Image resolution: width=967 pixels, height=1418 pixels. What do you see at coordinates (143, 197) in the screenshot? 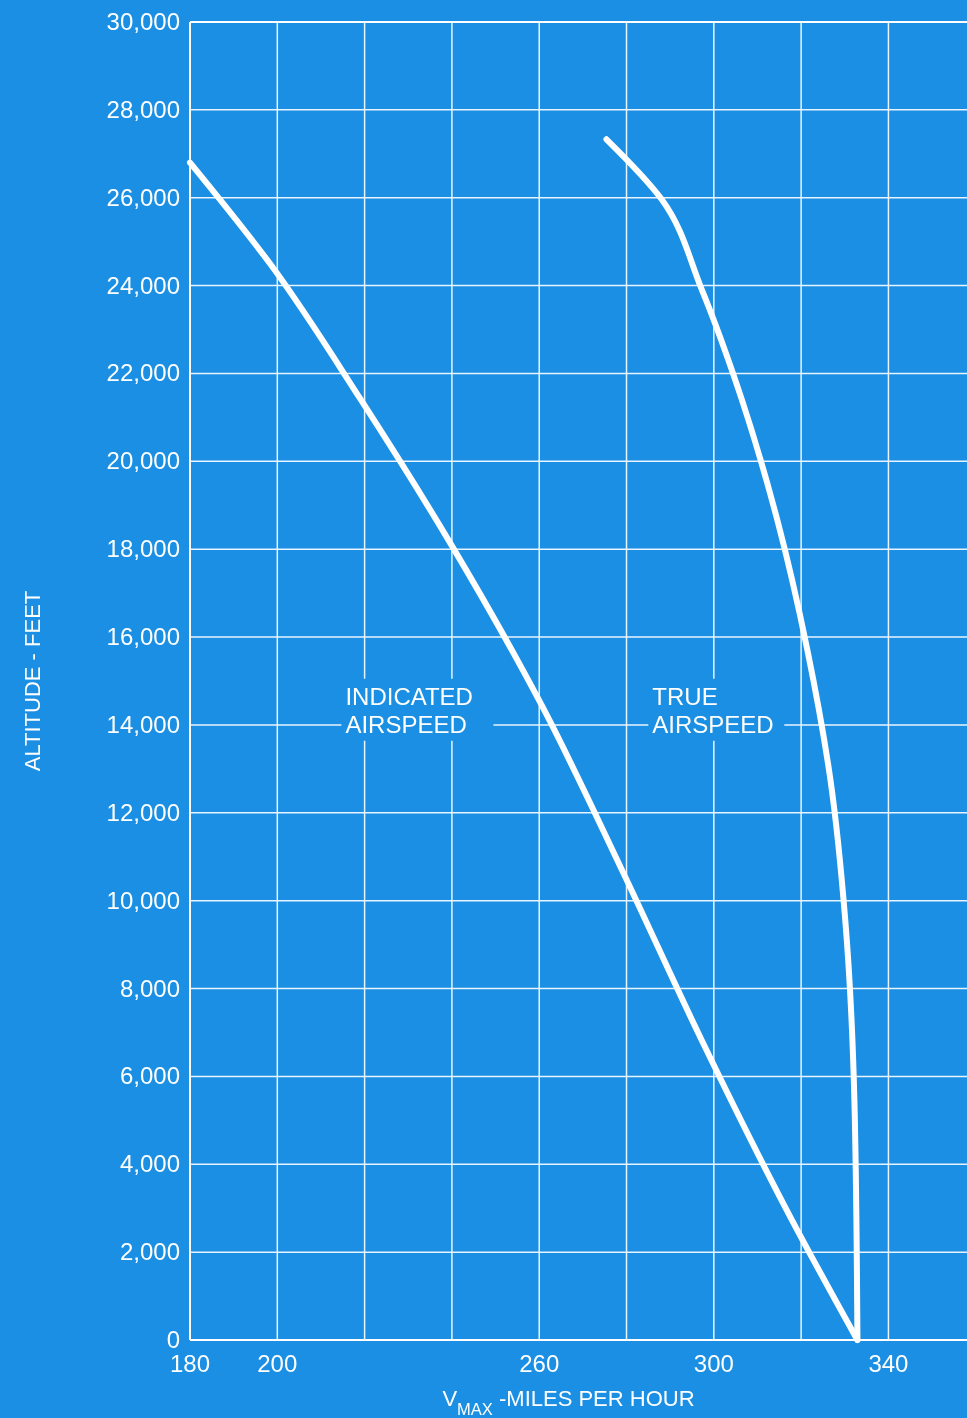
I see `y-tick-label: 26,000` at bounding box center [143, 197].